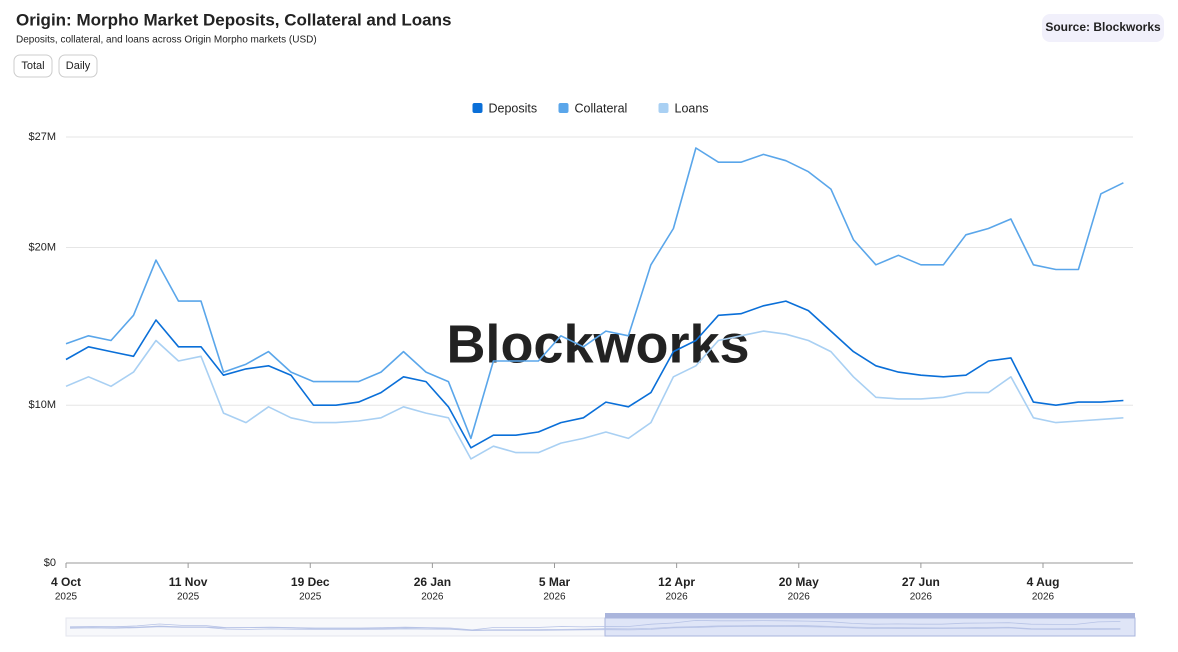  I want to click on x-tick-label: 26 Jan, so click(432, 582).